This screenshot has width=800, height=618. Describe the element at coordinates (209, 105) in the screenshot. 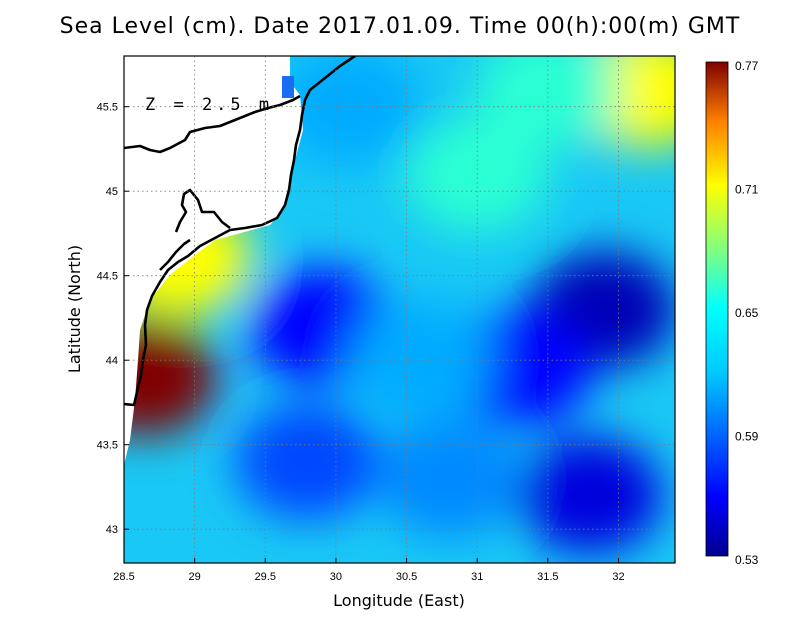

I see `depth-annotation: Z = 2.5 m` at that location.